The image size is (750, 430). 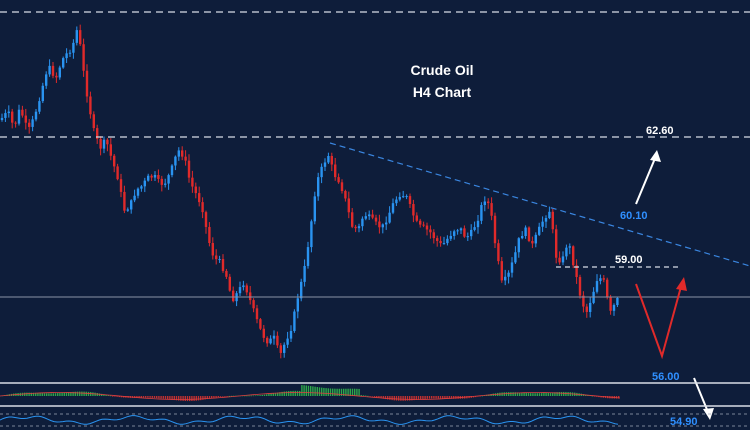 I want to click on level-label-60-10: 60.10, so click(x=634, y=216).